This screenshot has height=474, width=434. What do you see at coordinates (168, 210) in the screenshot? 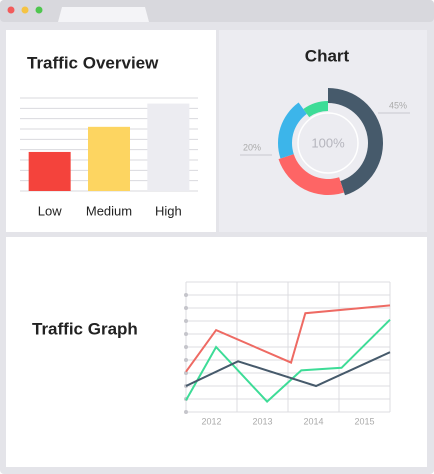
I see `x-tick-label: High` at bounding box center [168, 210].